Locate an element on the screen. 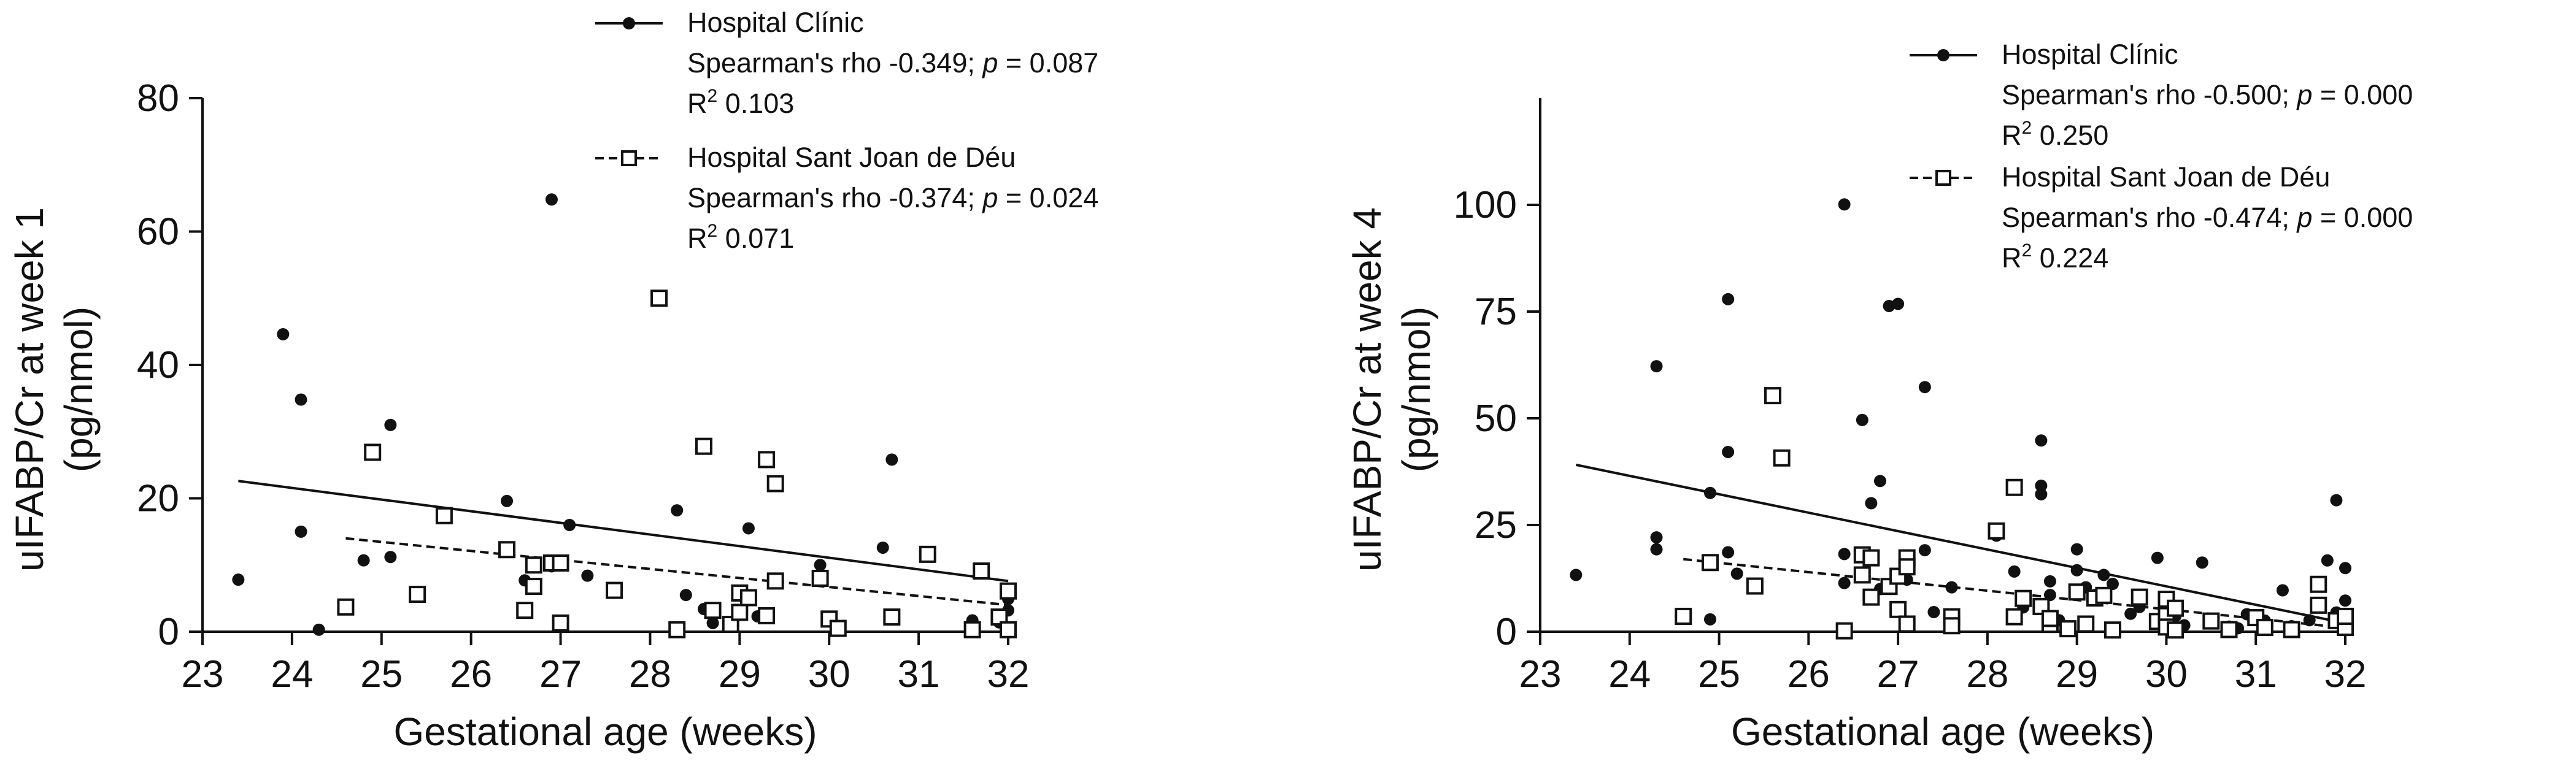 This screenshot has width=2576, height=774. p-value: = 0.000 is located at coordinates (2362, 94).